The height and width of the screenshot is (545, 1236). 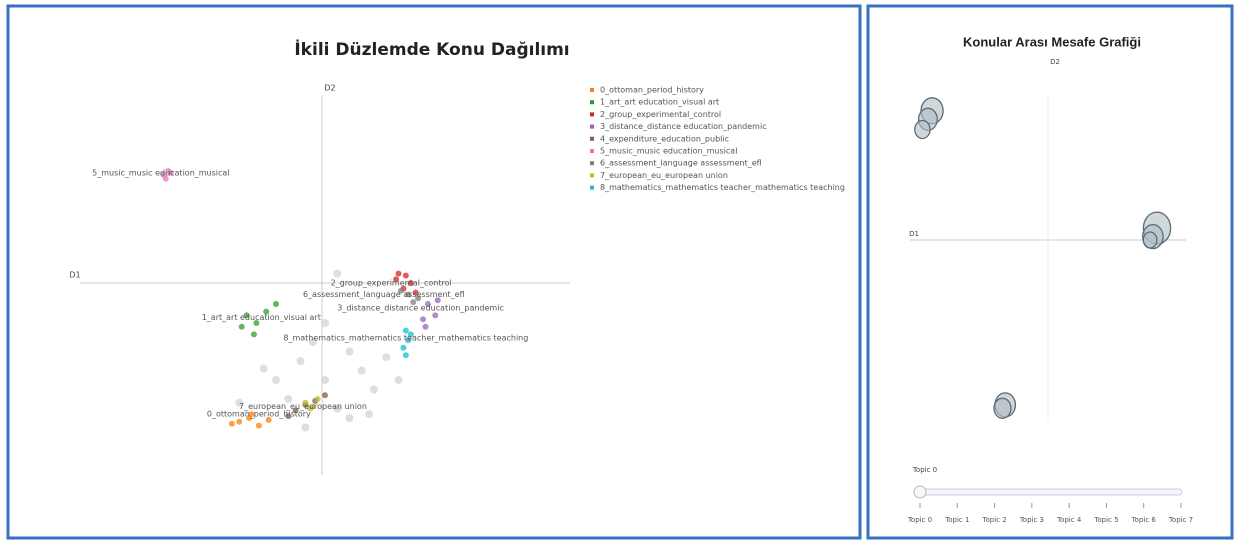 I want to click on slider-track, so click(x=1048, y=492).